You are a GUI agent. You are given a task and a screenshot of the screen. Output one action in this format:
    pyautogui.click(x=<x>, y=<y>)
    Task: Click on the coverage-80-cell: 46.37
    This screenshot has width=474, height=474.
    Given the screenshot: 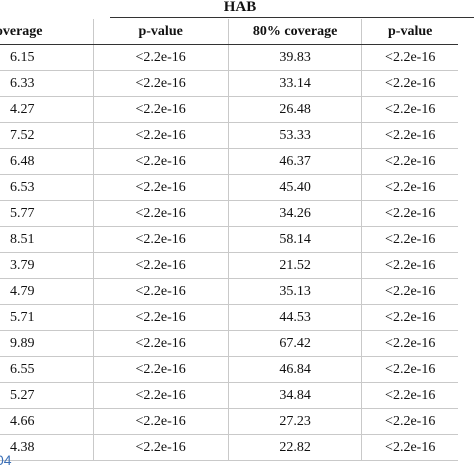 What is the action you would take?
    pyautogui.click(x=294, y=161)
    